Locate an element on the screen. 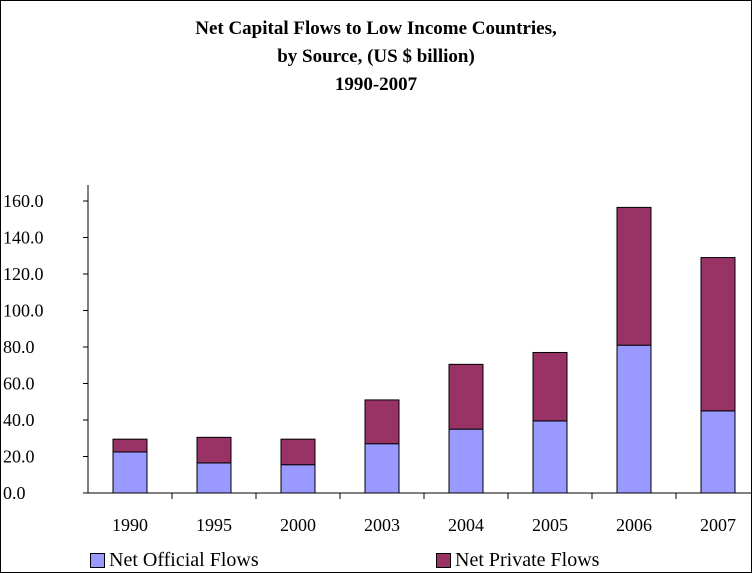 Image resolution: width=752 pixels, height=573 pixels. bar-private-1990 is located at coordinates (130, 445).